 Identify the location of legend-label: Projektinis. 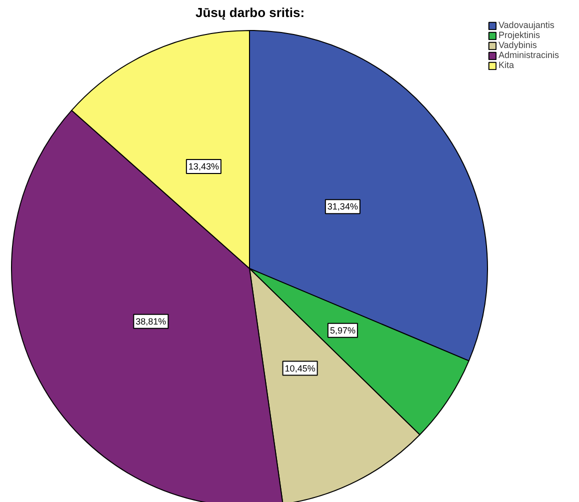
(519, 35).